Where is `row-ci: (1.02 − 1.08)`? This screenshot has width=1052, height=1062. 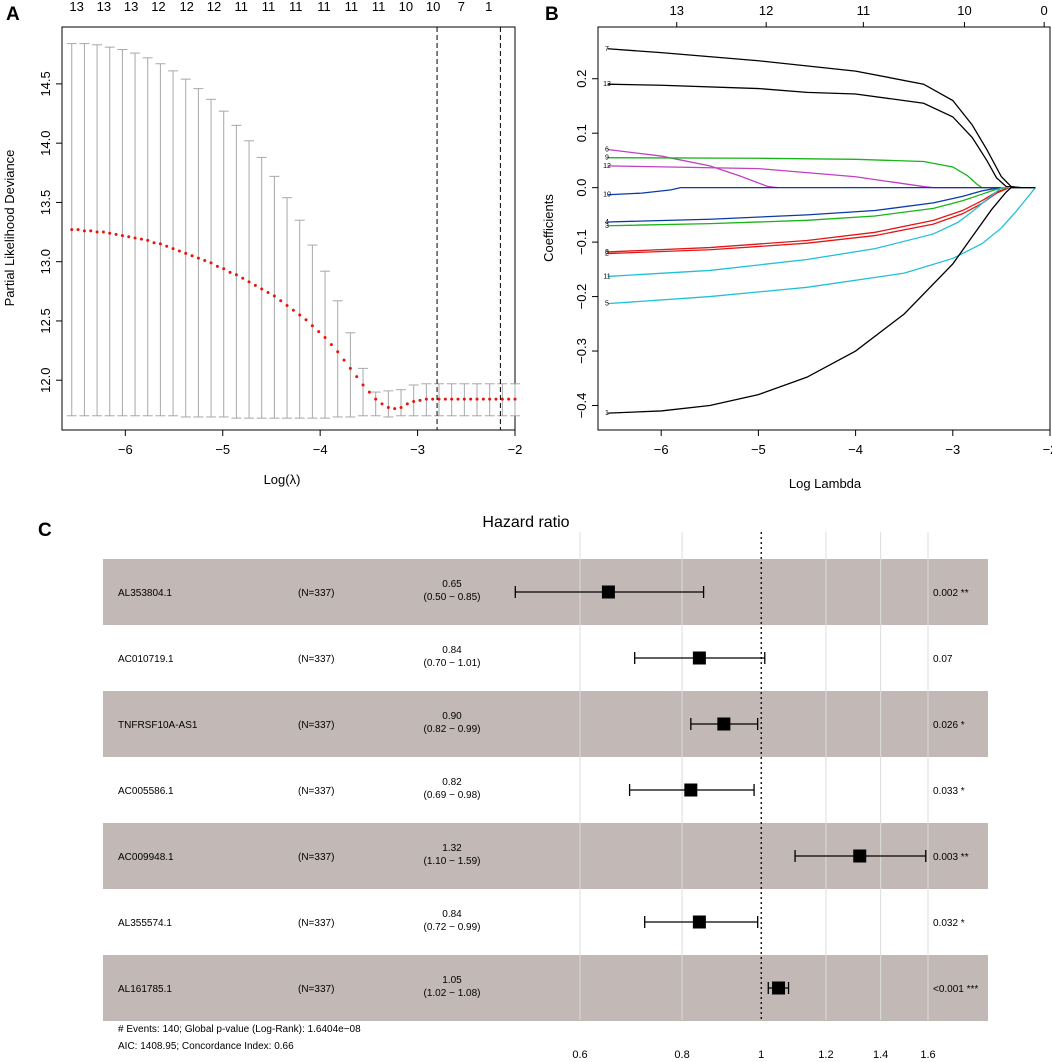 row-ci: (1.02 − 1.08) is located at coordinates (452, 993).